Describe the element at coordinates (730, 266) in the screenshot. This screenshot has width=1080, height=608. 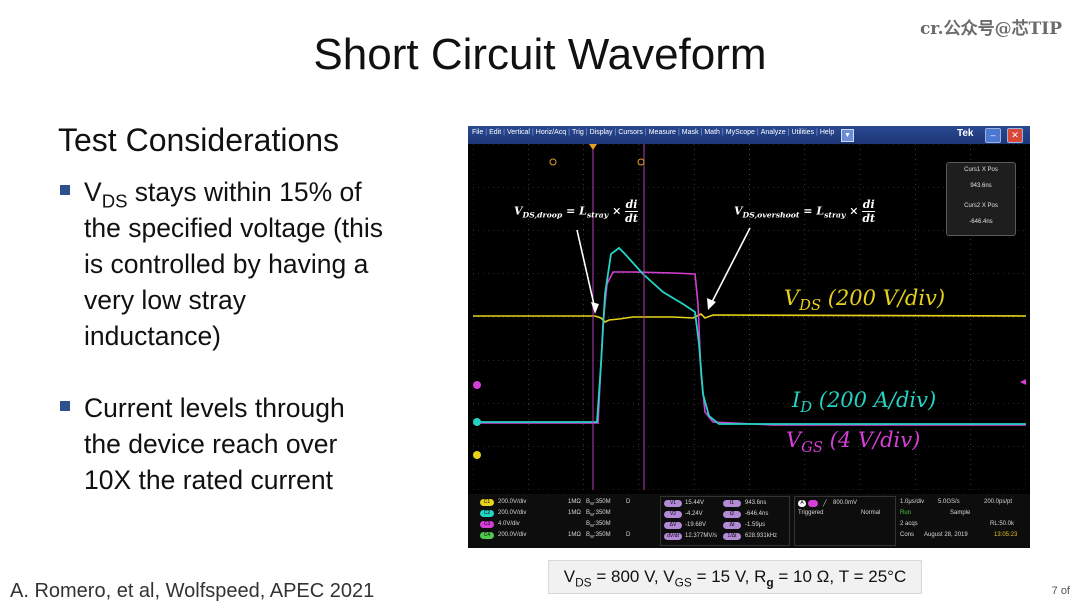
I see `overshoot-arrow` at that location.